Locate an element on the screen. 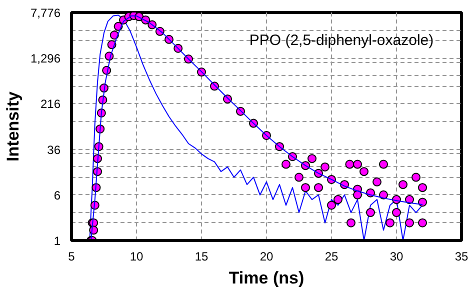 Image resolution: width=473 pixels, height=290 pixels. y-tick-label: 1 is located at coordinates (57, 241).